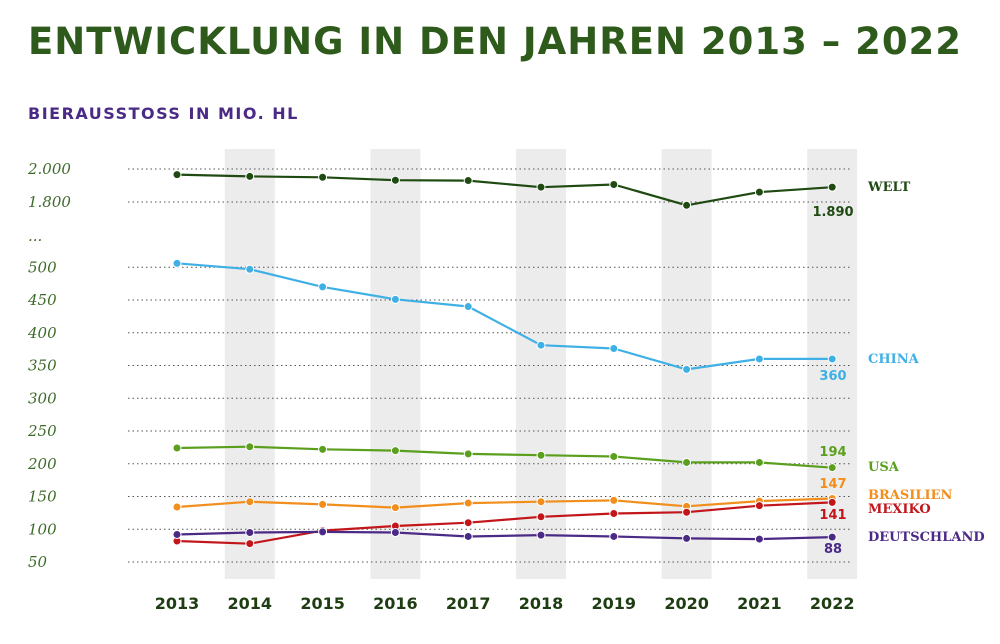  What do you see at coordinates (541, 364) in the screenshot?
I see `column-shade-2018` at bounding box center [541, 364].